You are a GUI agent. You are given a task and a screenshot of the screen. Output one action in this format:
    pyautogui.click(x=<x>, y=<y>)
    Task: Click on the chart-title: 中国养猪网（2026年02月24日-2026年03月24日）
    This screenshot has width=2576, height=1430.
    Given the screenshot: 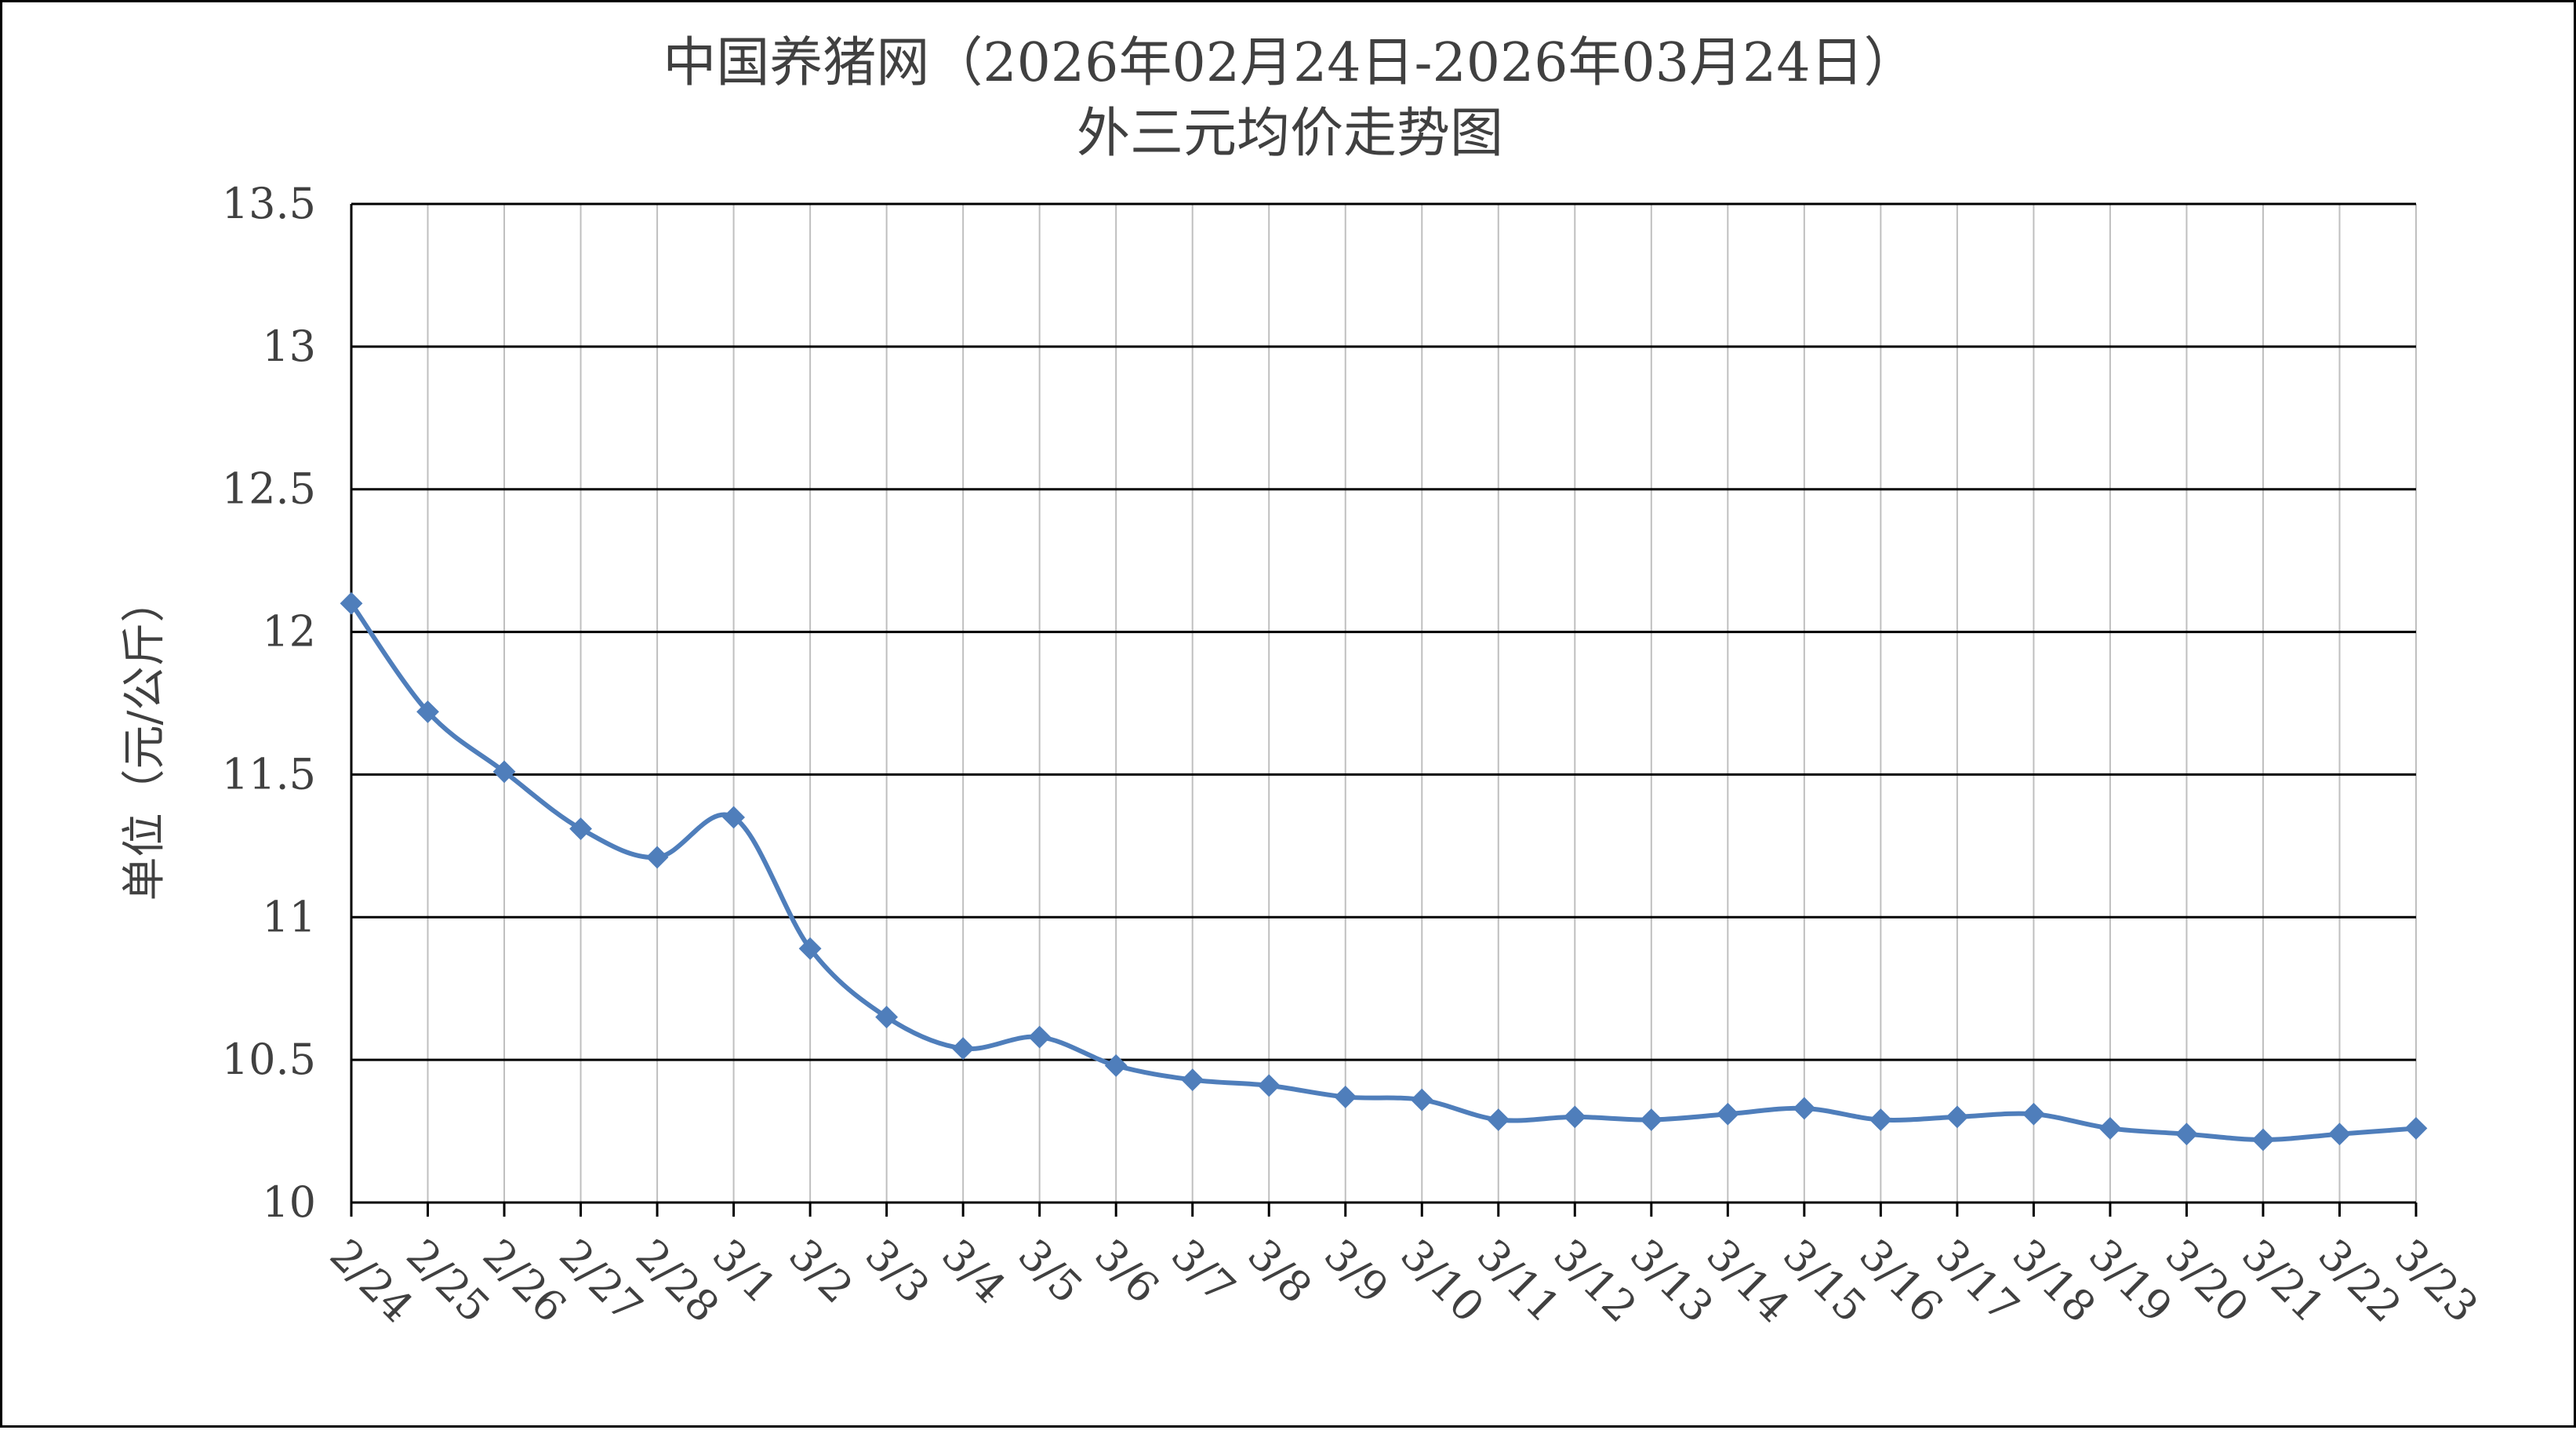 What is the action you would take?
    pyautogui.click(x=1290, y=63)
    